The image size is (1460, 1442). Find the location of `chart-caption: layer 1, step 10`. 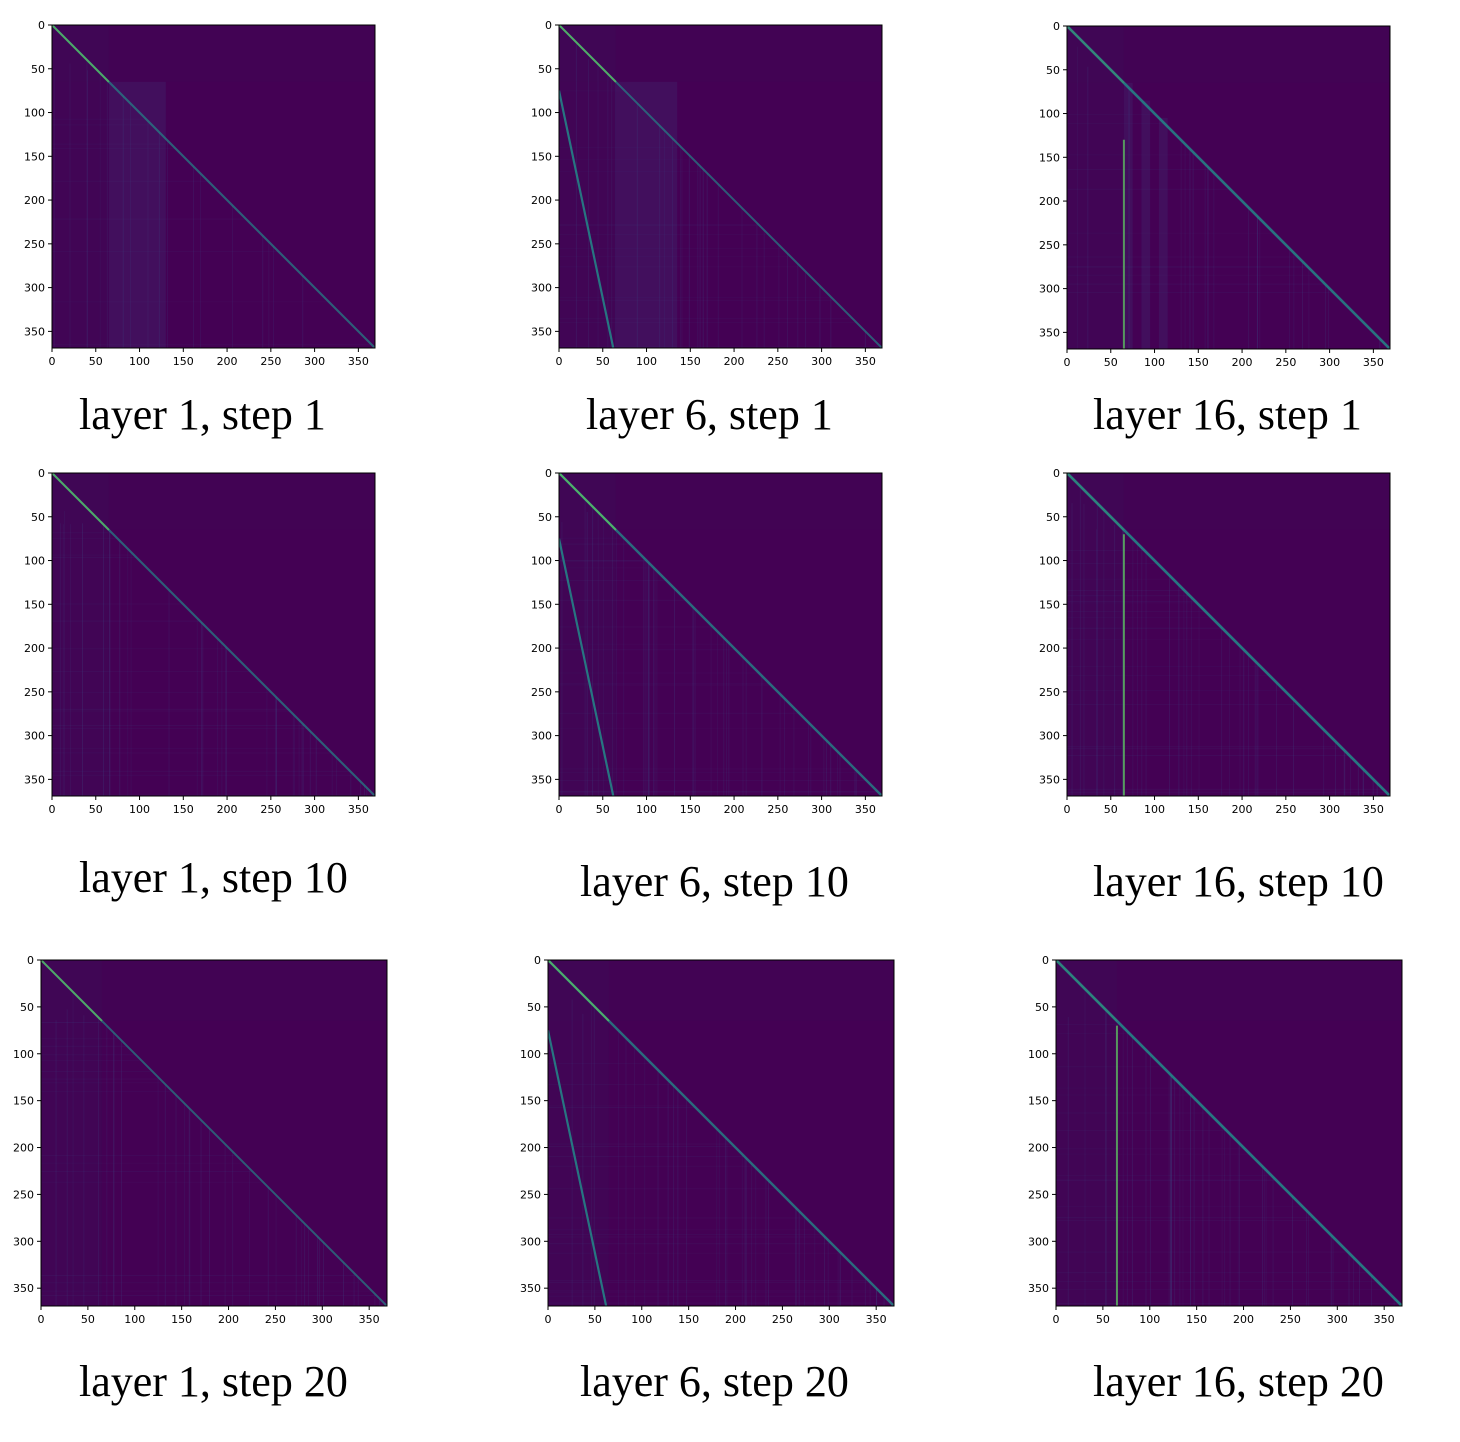

chart-caption: layer 1, step 10 is located at coordinates (213, 877).